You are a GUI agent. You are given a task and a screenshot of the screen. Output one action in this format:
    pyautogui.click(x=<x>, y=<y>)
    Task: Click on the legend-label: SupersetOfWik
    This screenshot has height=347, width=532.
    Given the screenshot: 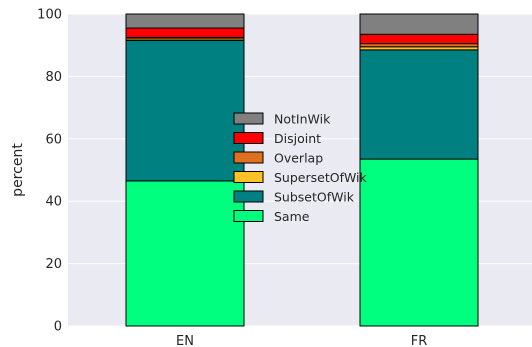 What is the action you would take?
    pyautogui.click(x=321, y=177)
    